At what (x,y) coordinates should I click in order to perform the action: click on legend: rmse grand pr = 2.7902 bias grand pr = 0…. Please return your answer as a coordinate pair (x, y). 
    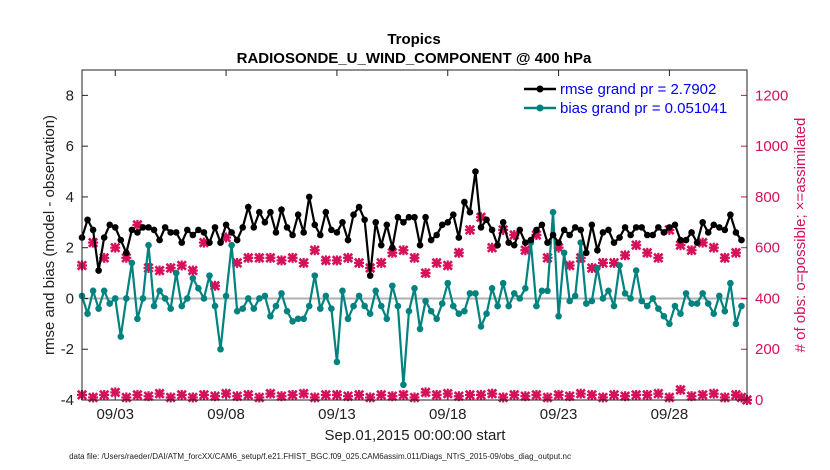
    Looking at the image, I should click on (625, 99).